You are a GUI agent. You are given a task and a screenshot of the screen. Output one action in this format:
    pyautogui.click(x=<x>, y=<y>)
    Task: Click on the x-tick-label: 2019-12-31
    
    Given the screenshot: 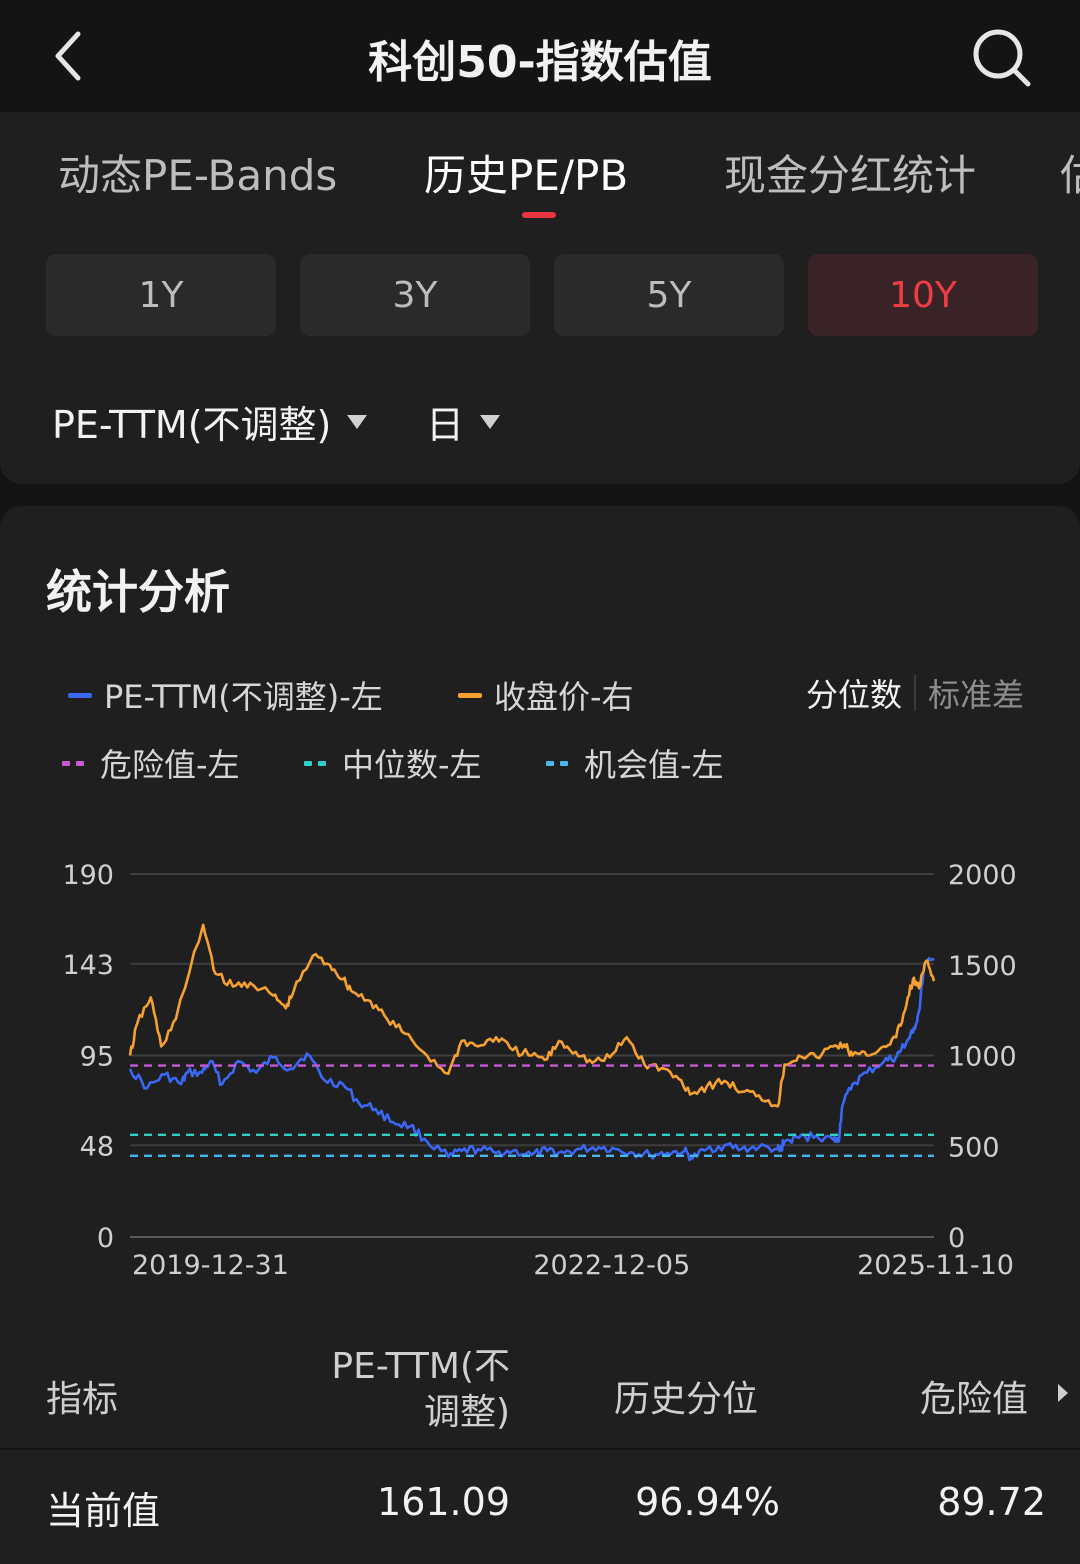 What is the action you would take?
    pyautogui.click(x=210, y=1265)
    